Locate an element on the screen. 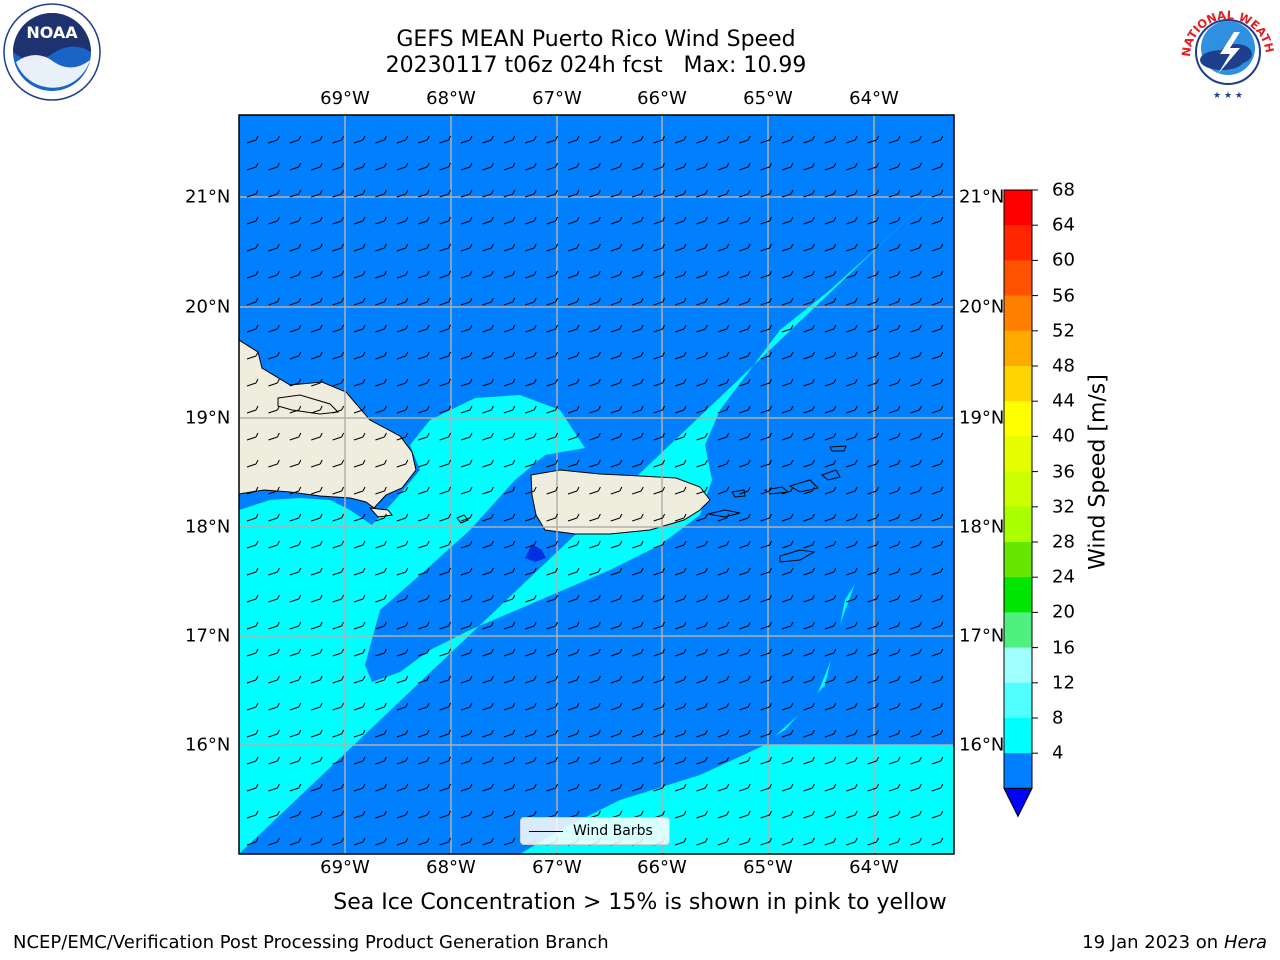 The width and height of the screenshot is (1280, 960). colorbar-tick-label: 64 is located at coordinates (1063, 225).